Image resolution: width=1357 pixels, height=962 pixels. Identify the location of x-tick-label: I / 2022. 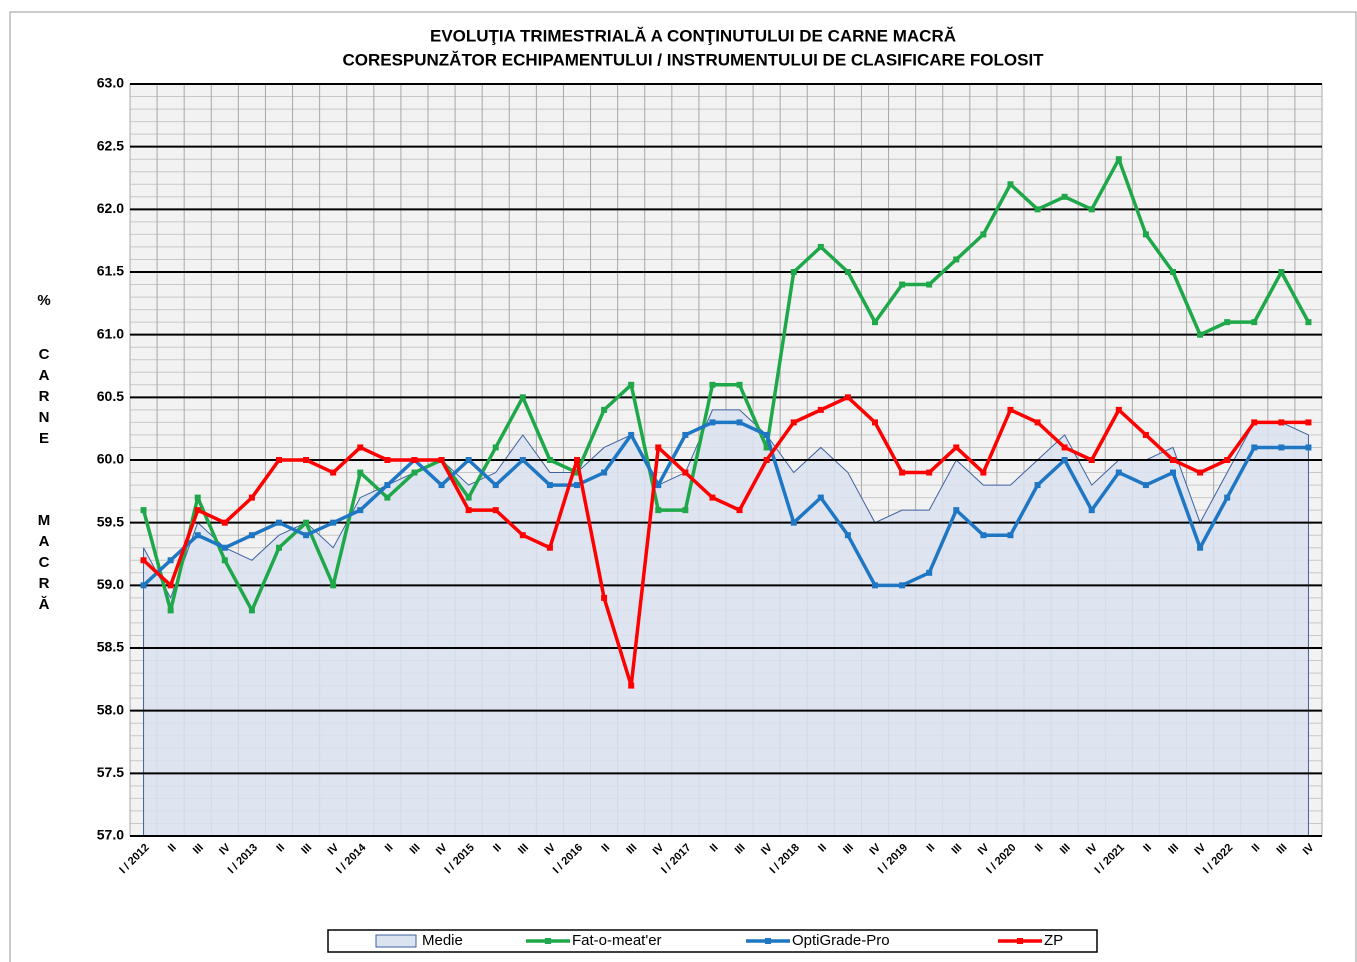
(1218, 859).